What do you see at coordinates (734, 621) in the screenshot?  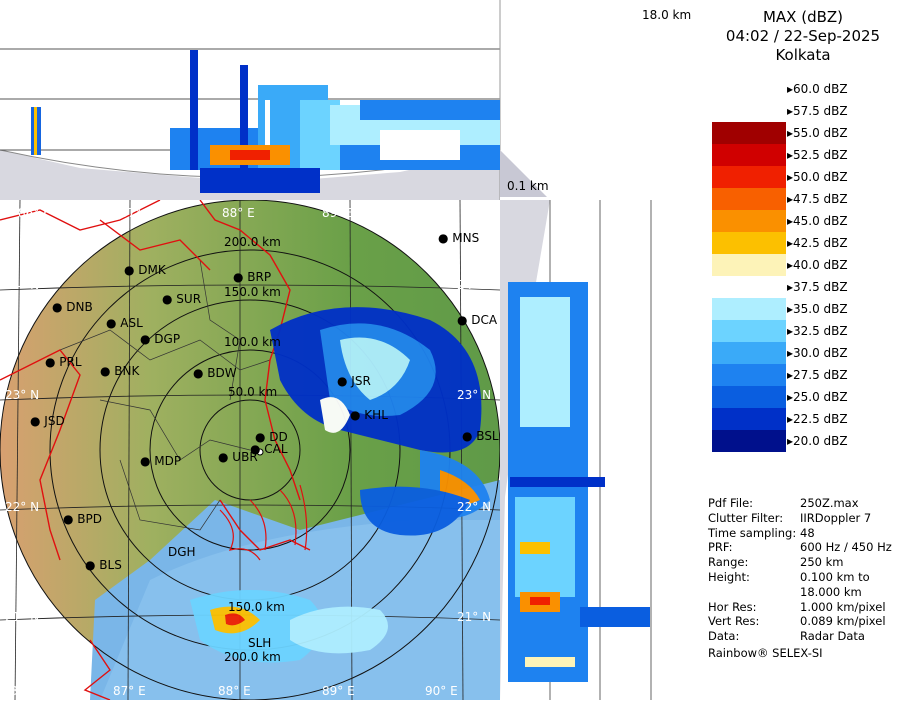 I see `info-key: Vert Res:` at bounding box center [734, 621].